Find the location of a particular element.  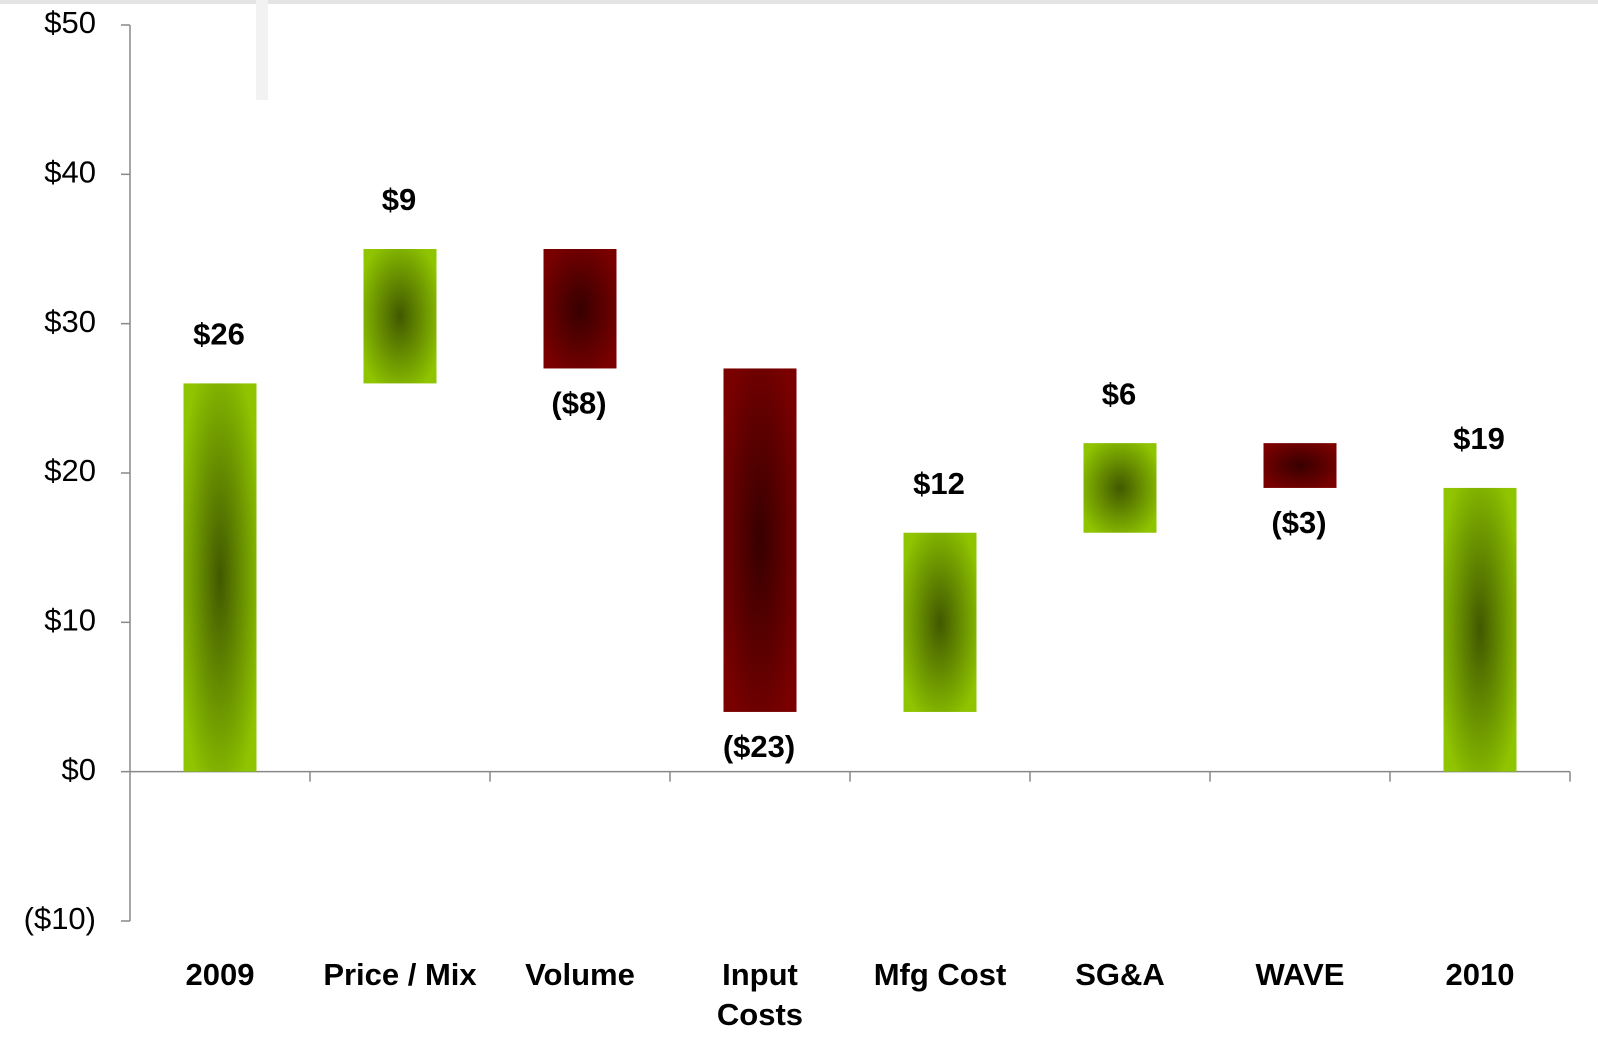

x-tick-label: 2010 is located at coordinates (1480, 974).